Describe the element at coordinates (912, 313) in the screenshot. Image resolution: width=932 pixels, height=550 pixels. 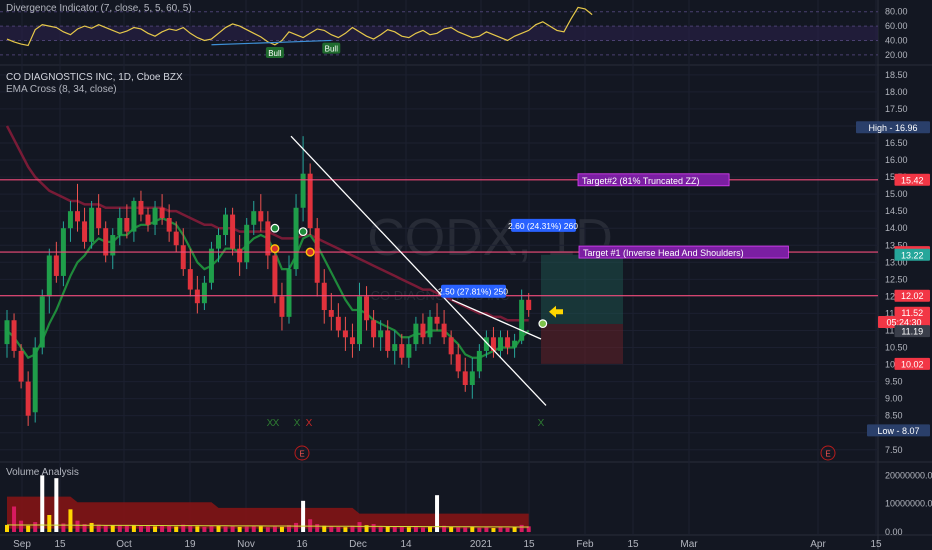
I see `price-axis-label: 11.52` at that location.